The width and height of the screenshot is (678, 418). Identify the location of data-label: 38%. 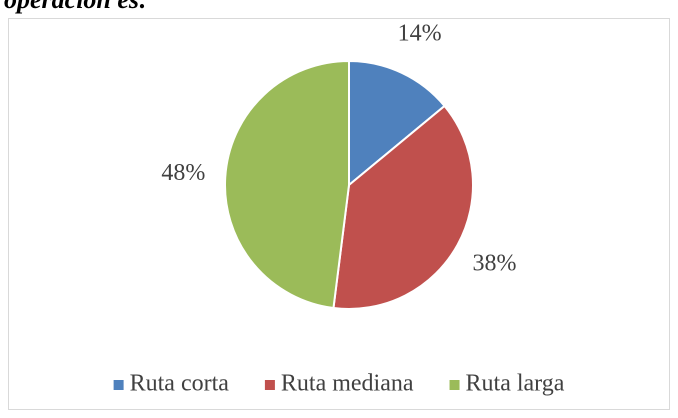
(494, 263).